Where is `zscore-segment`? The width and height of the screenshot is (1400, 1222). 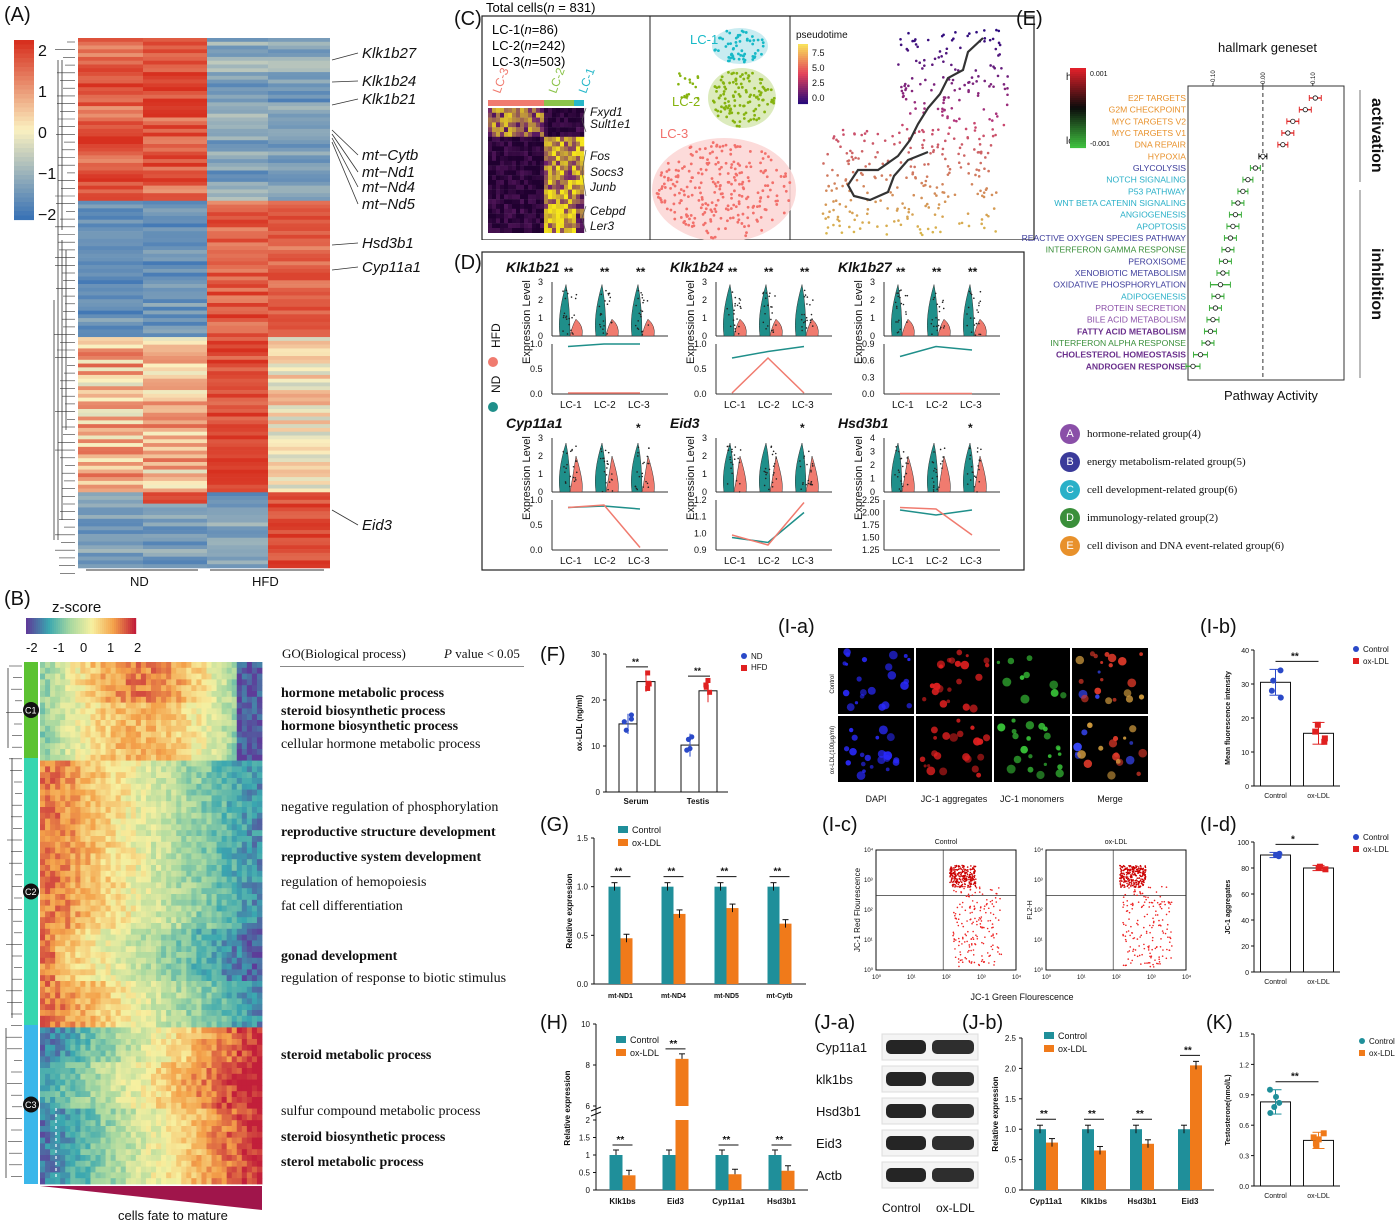
zscore-segment is located at coordinates (63, 626).